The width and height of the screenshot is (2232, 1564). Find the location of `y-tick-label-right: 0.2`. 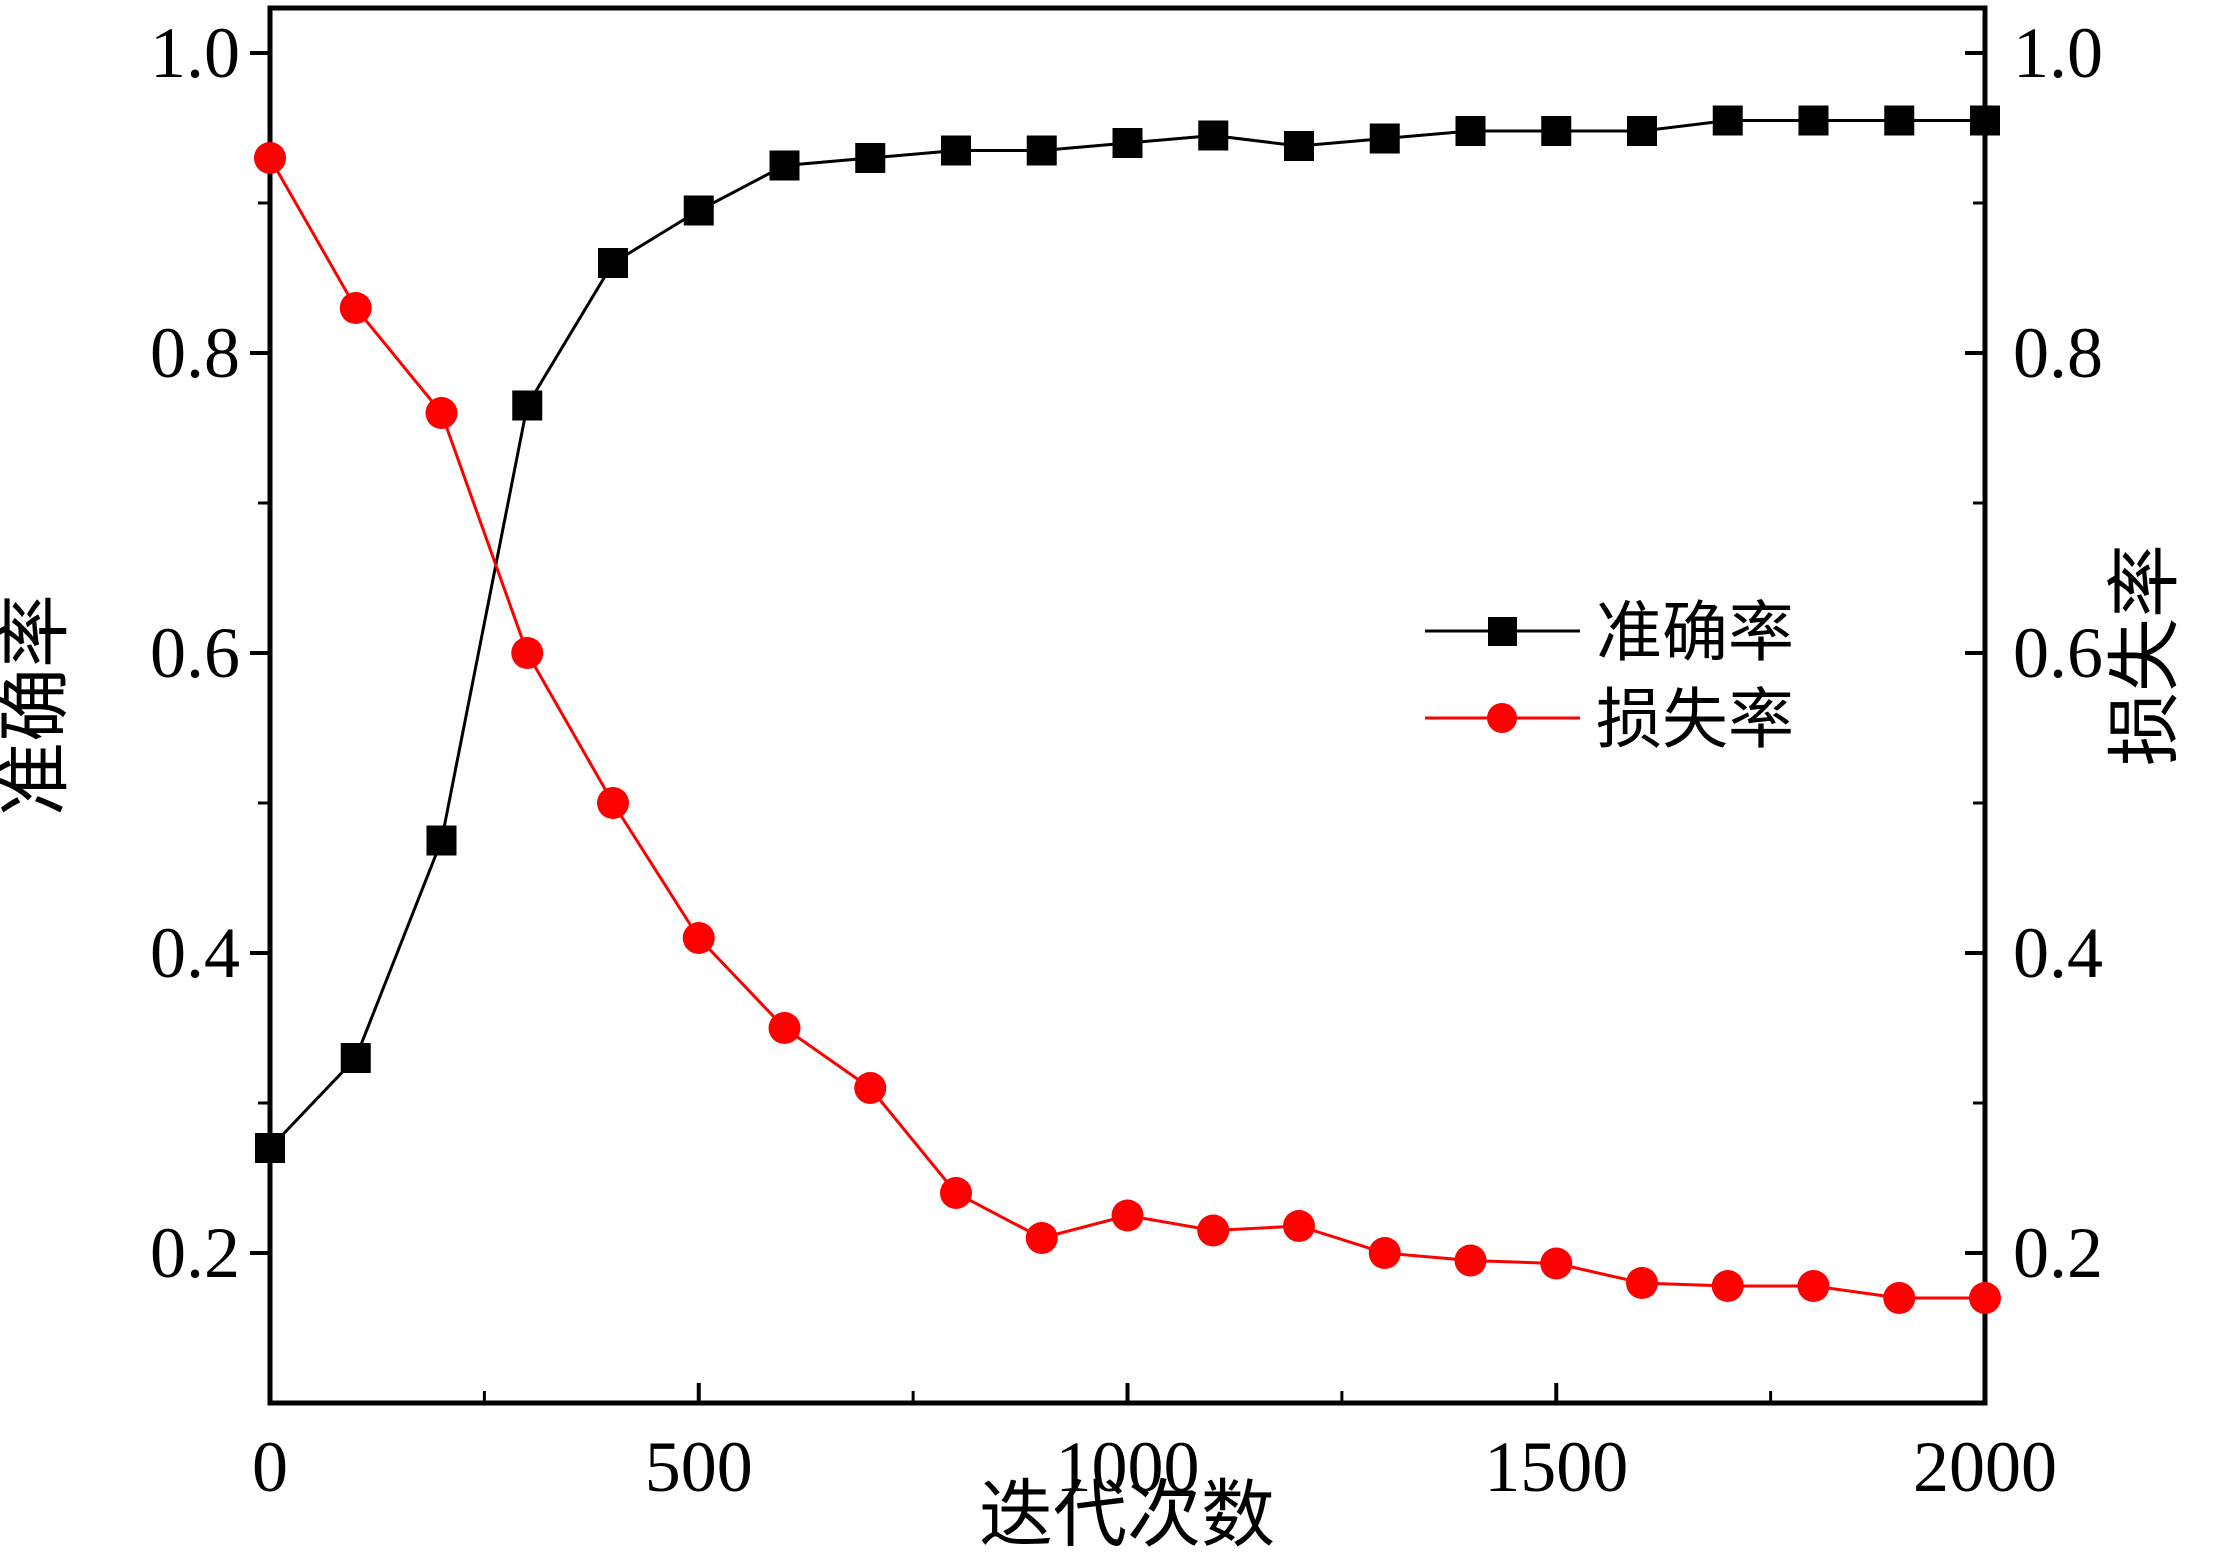

y-tick-label-right: 0.2 is located at coordinates (2058, 1253).